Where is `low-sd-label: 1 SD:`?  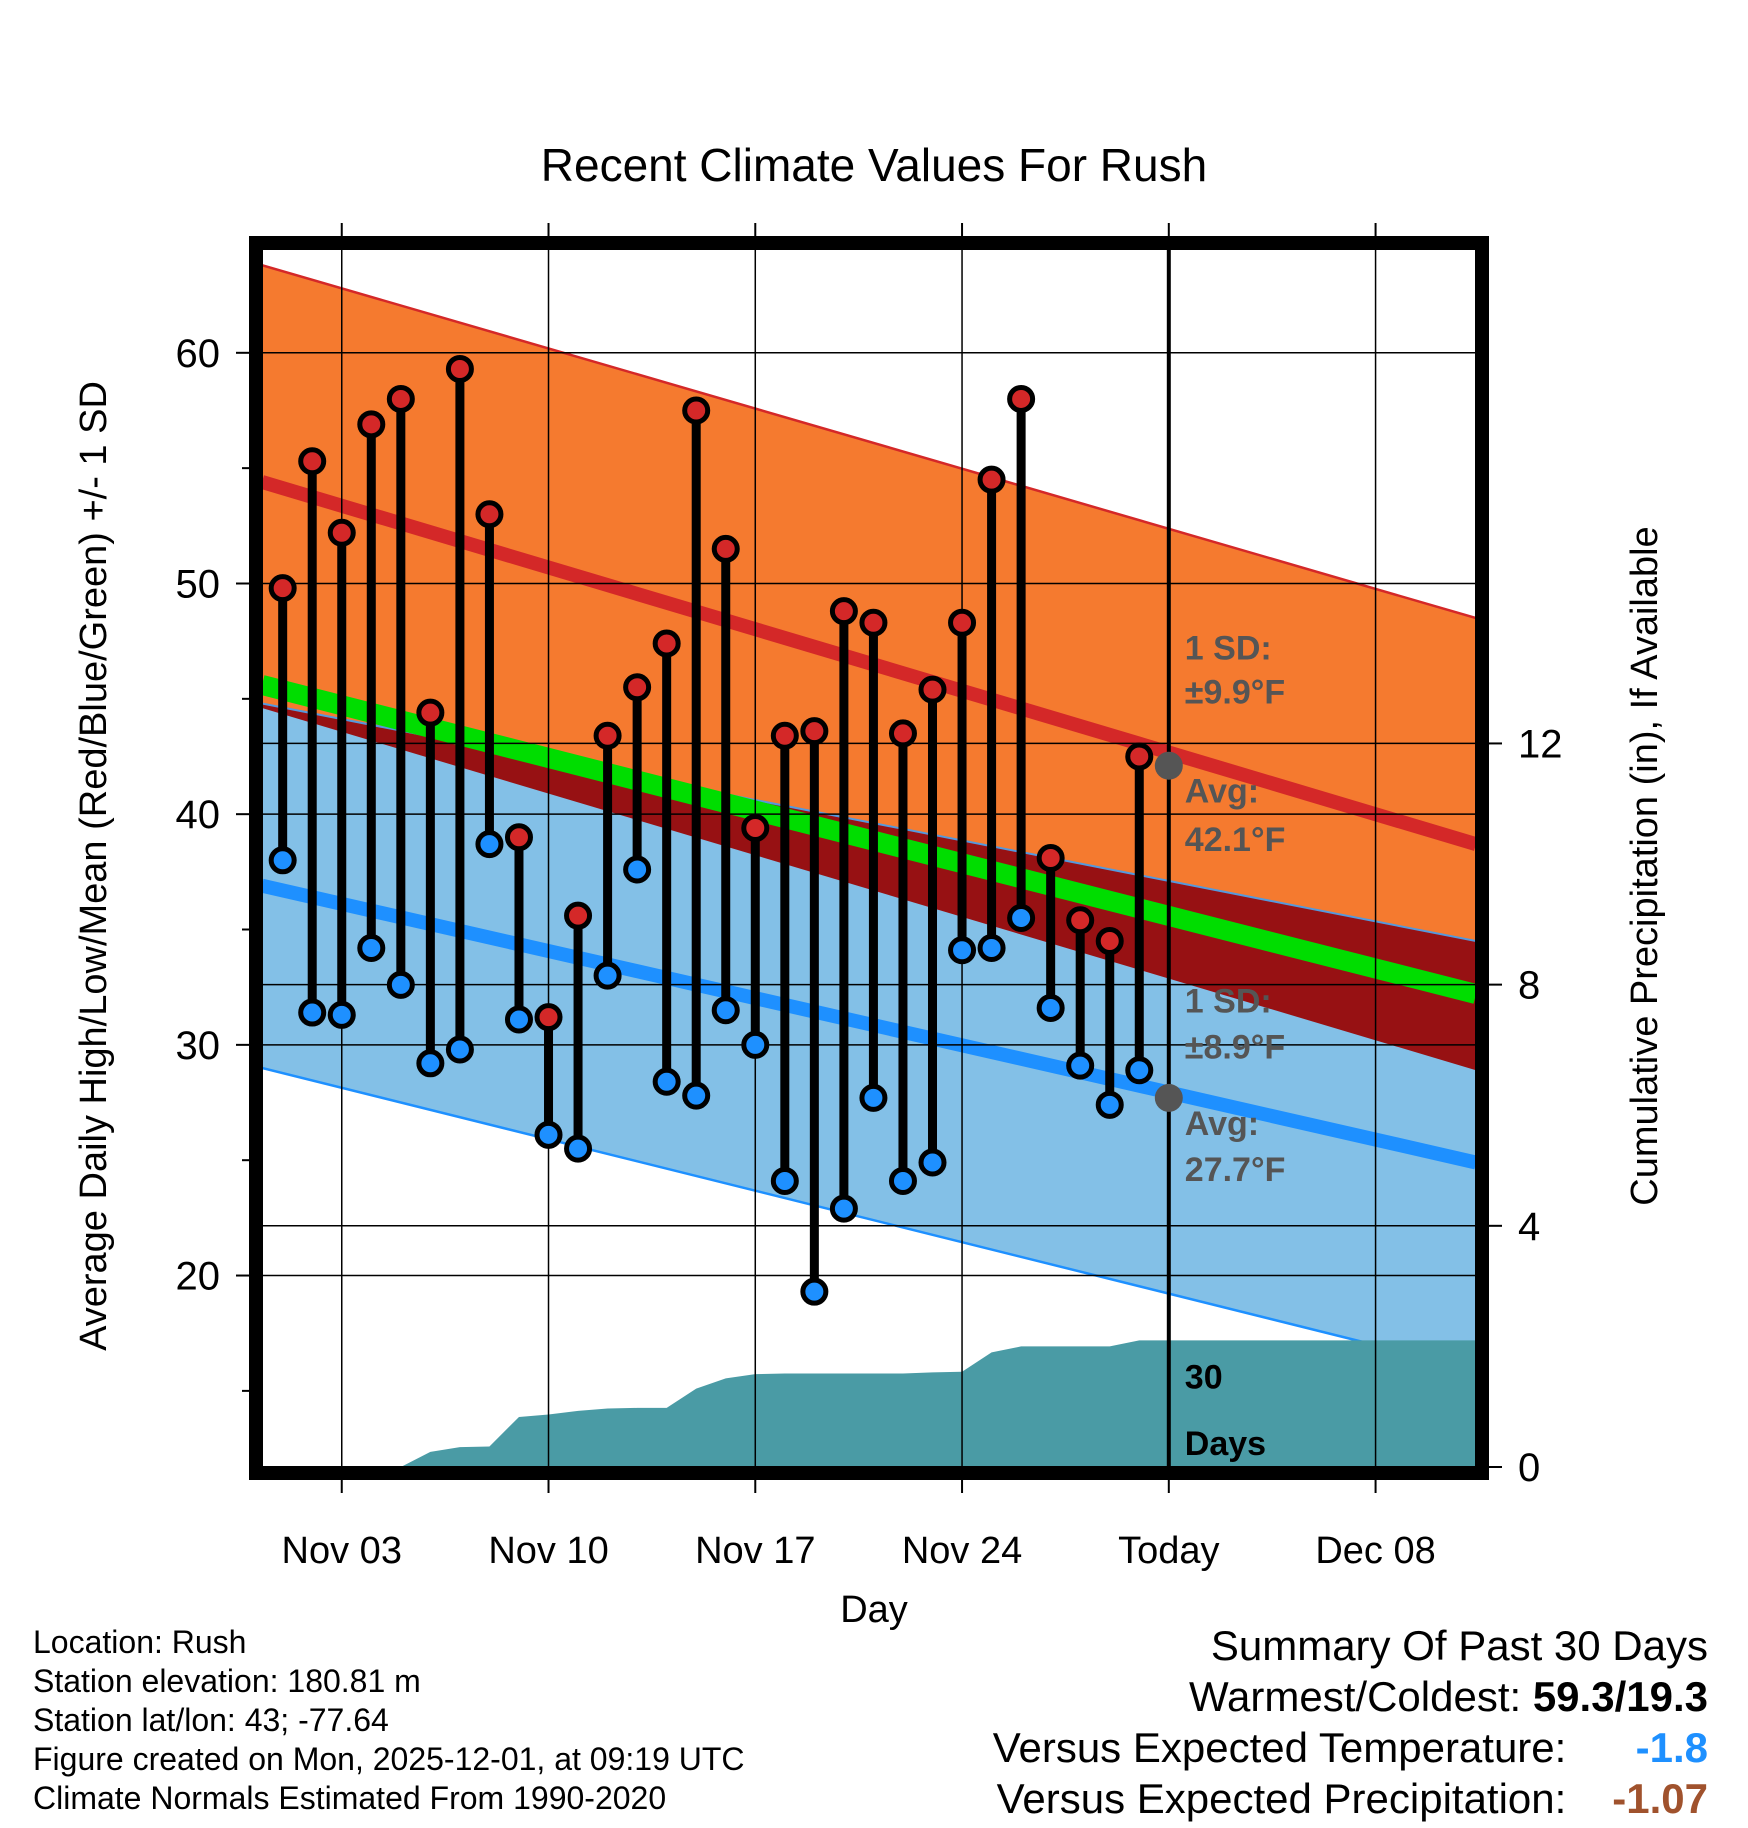
low-sd-label: 1 SD: is located at coordinates (1228, 1002).